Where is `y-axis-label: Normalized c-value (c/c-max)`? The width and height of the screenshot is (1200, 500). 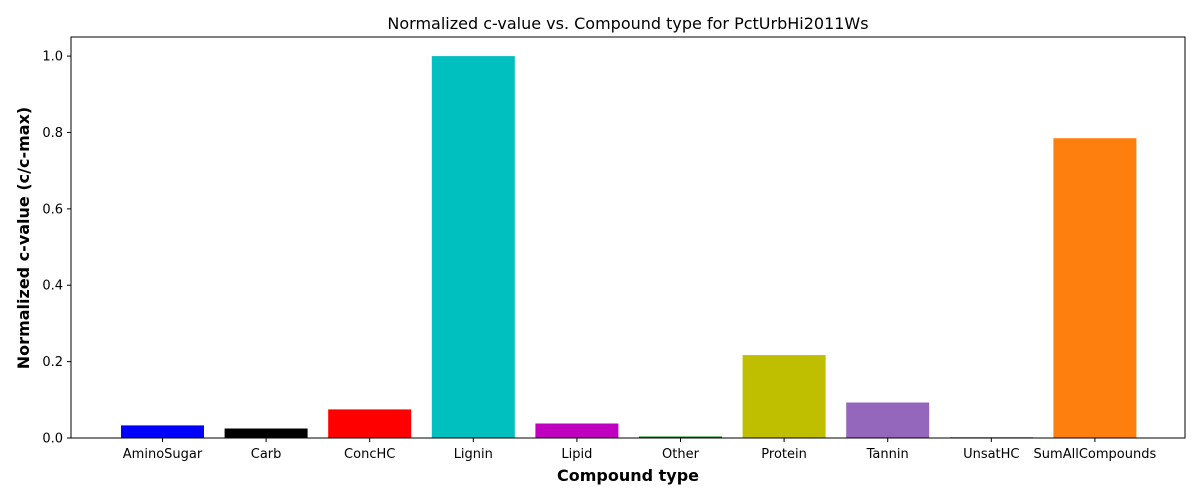
y-axis-label: Normalized c-value (c/c-max) is located at coordinates (23, 238).